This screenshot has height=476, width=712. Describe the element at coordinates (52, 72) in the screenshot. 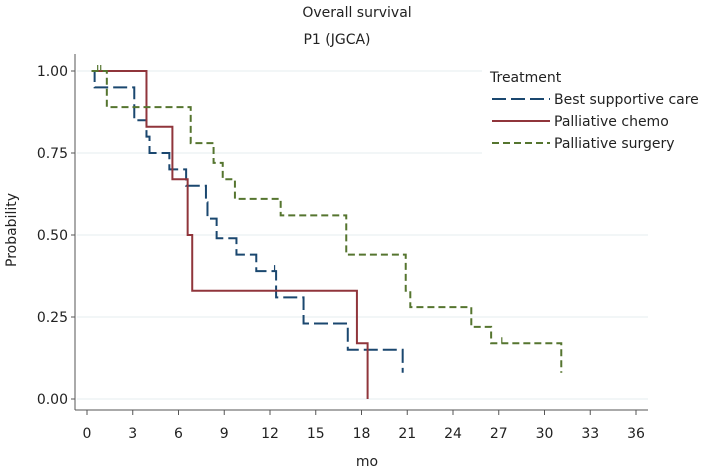

I see `y-tick-label: 1.00` at that location.